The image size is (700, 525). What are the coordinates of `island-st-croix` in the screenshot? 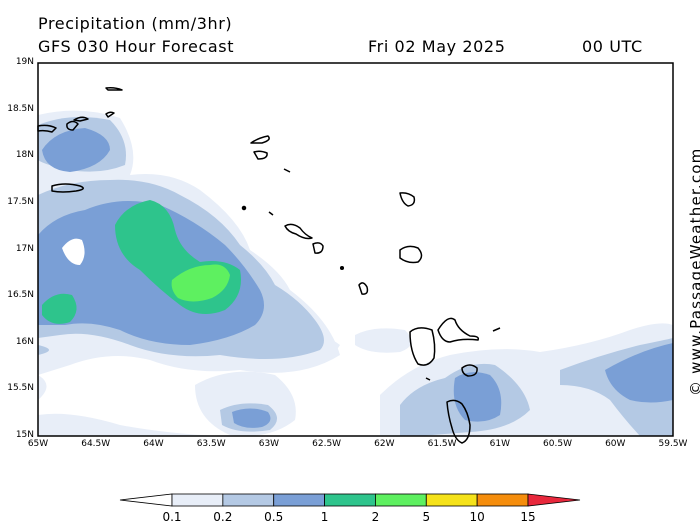 It's located at (67, 188).